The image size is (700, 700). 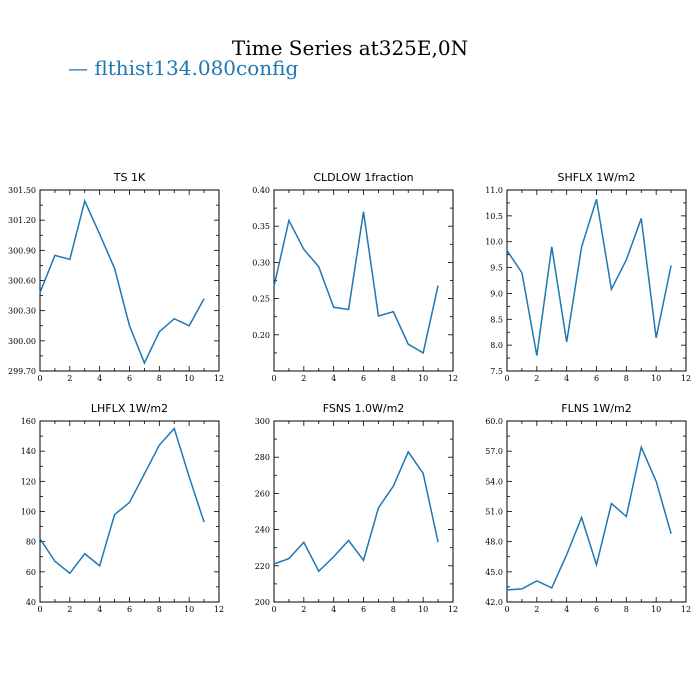 What do you see at coordinates (31, 602) in the screenshot?
I see `y-tick-label: 40` at bounding box center [31, 602].